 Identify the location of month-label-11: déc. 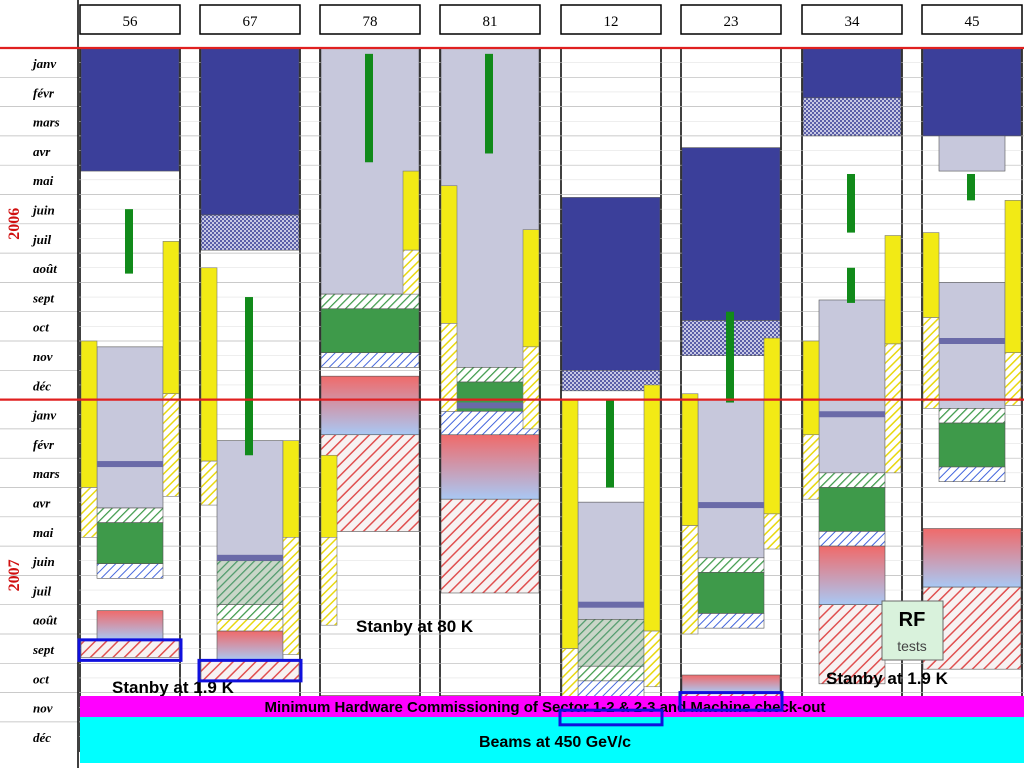
(42, 385).